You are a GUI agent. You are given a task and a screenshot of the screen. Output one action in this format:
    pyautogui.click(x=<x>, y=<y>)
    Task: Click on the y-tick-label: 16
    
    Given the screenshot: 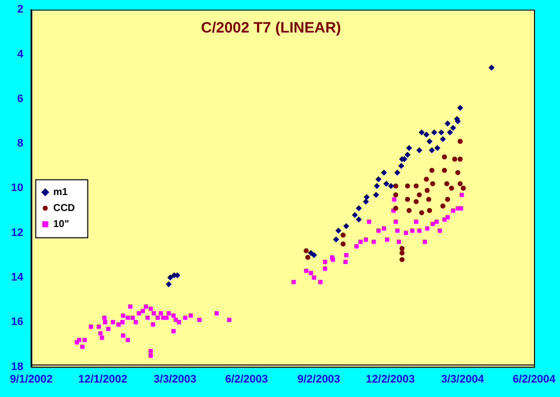 What is the action you would take?
    pyautogui.click(x=17, y=322)
    